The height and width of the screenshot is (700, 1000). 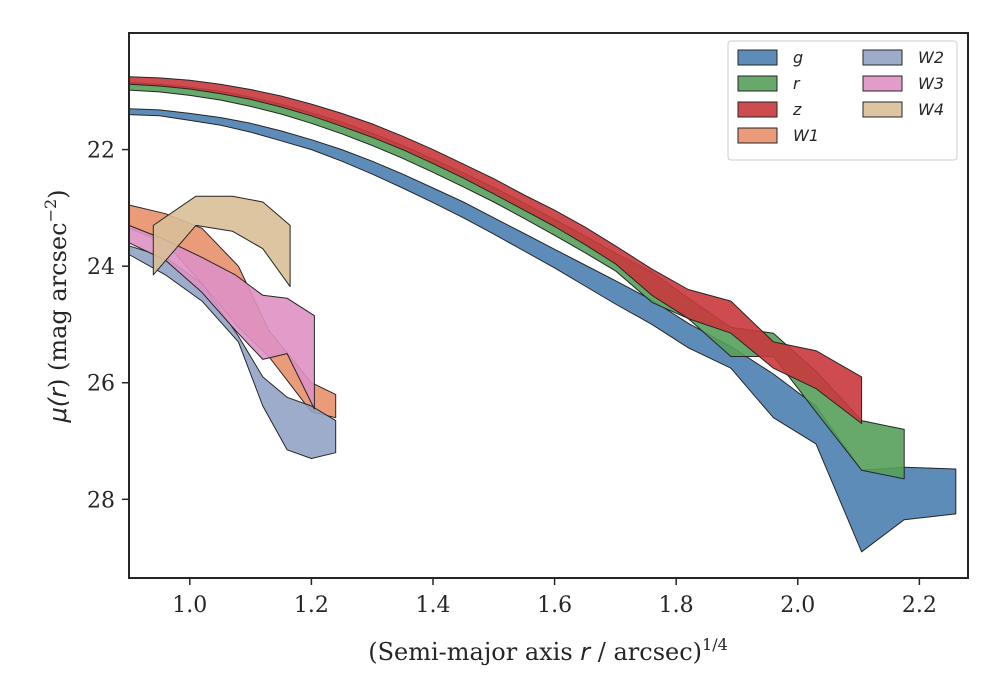 I want to click on legend-label-W1: W1, so click(x=806, y=135).